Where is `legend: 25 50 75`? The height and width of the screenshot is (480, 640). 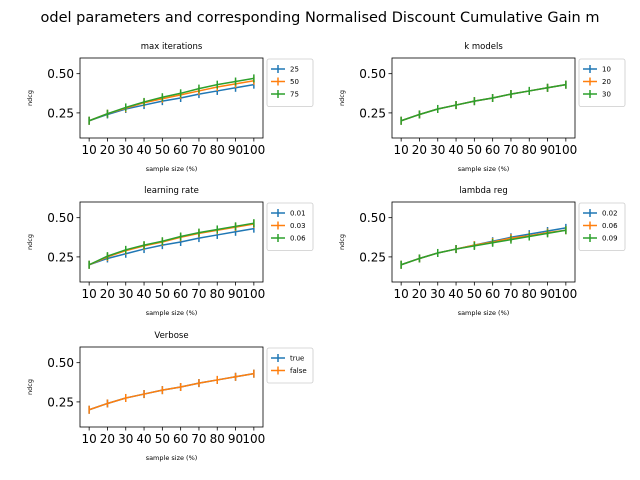 legend: 25 50 75 is located at coordinates (290, 82).